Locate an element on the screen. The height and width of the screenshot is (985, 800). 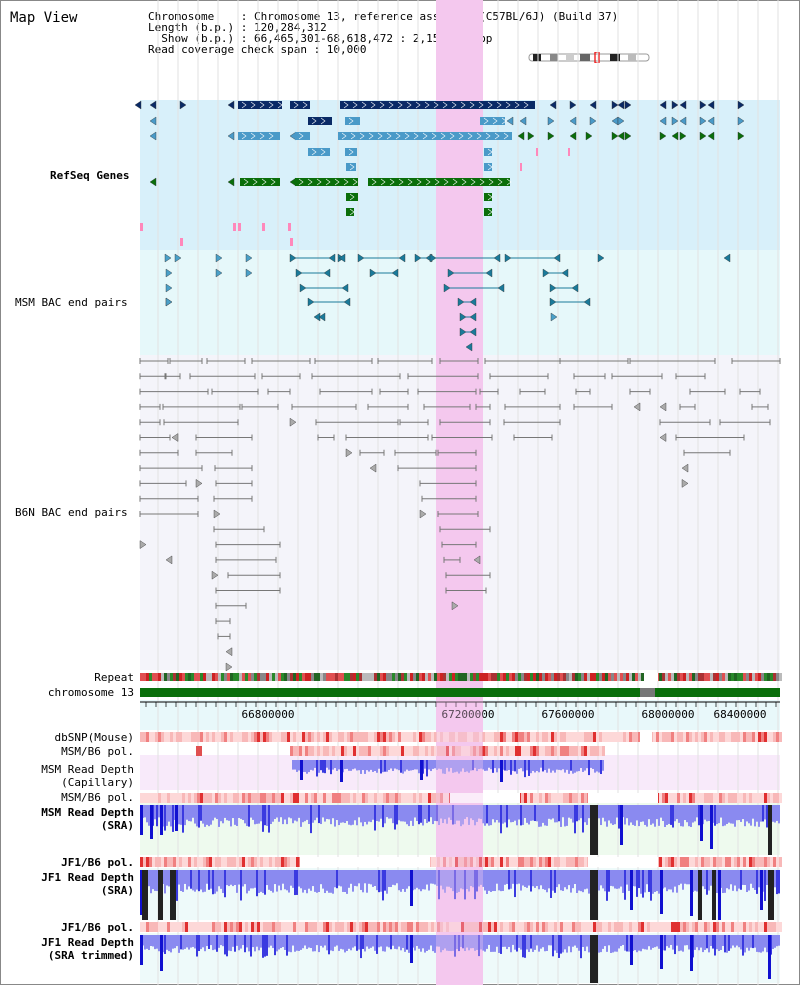
feature-arrow is located at coordinates (573, 121).